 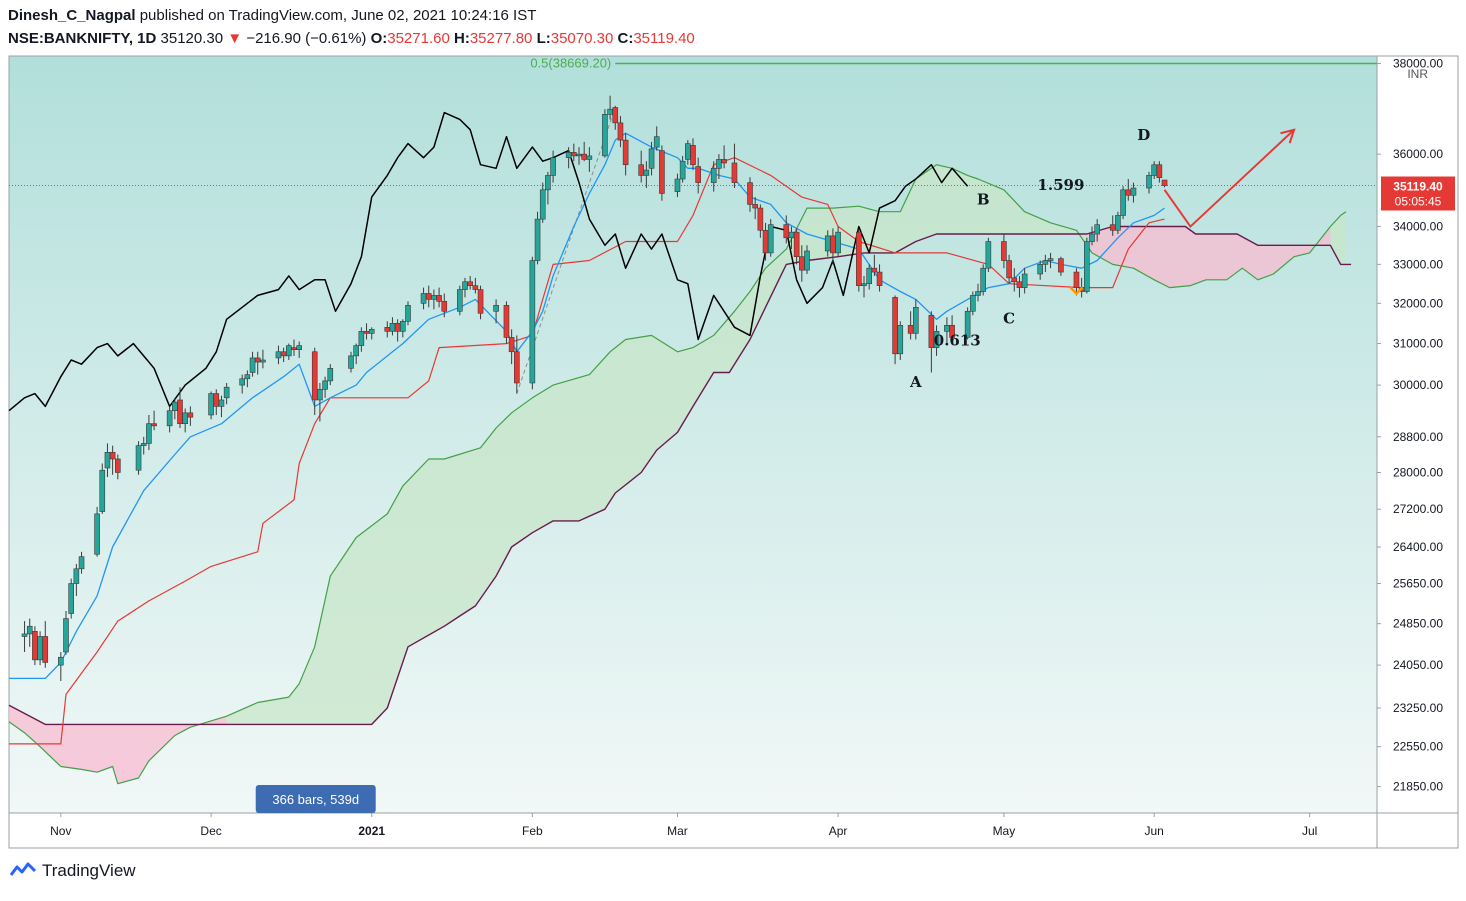 What do you see at coordinates (1143, 135) in the screenshot?
I see `wave-label: D` at bounding box center [1143, 135].